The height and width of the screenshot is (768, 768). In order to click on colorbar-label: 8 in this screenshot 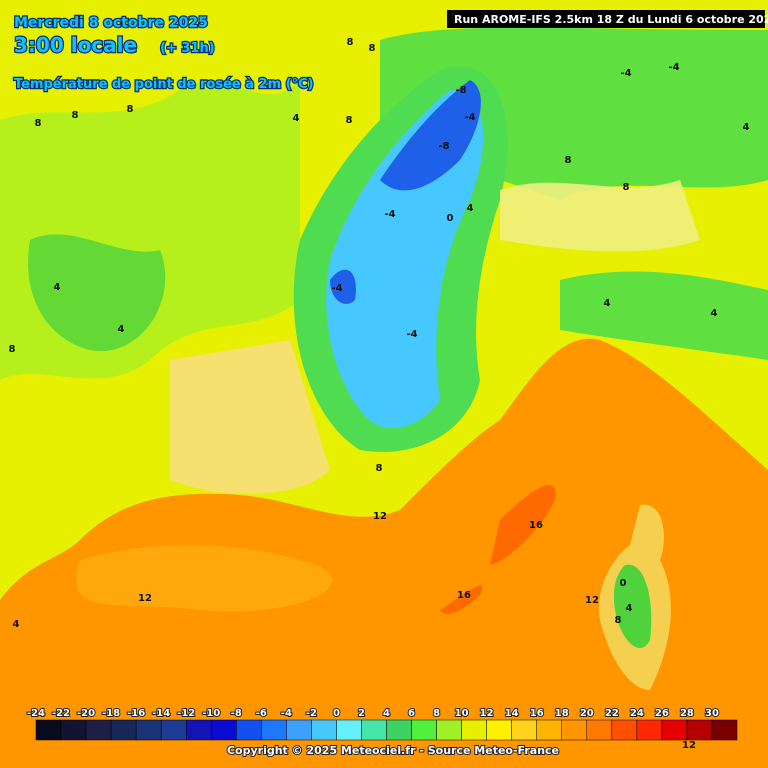, I will do `click(436, 713)`.